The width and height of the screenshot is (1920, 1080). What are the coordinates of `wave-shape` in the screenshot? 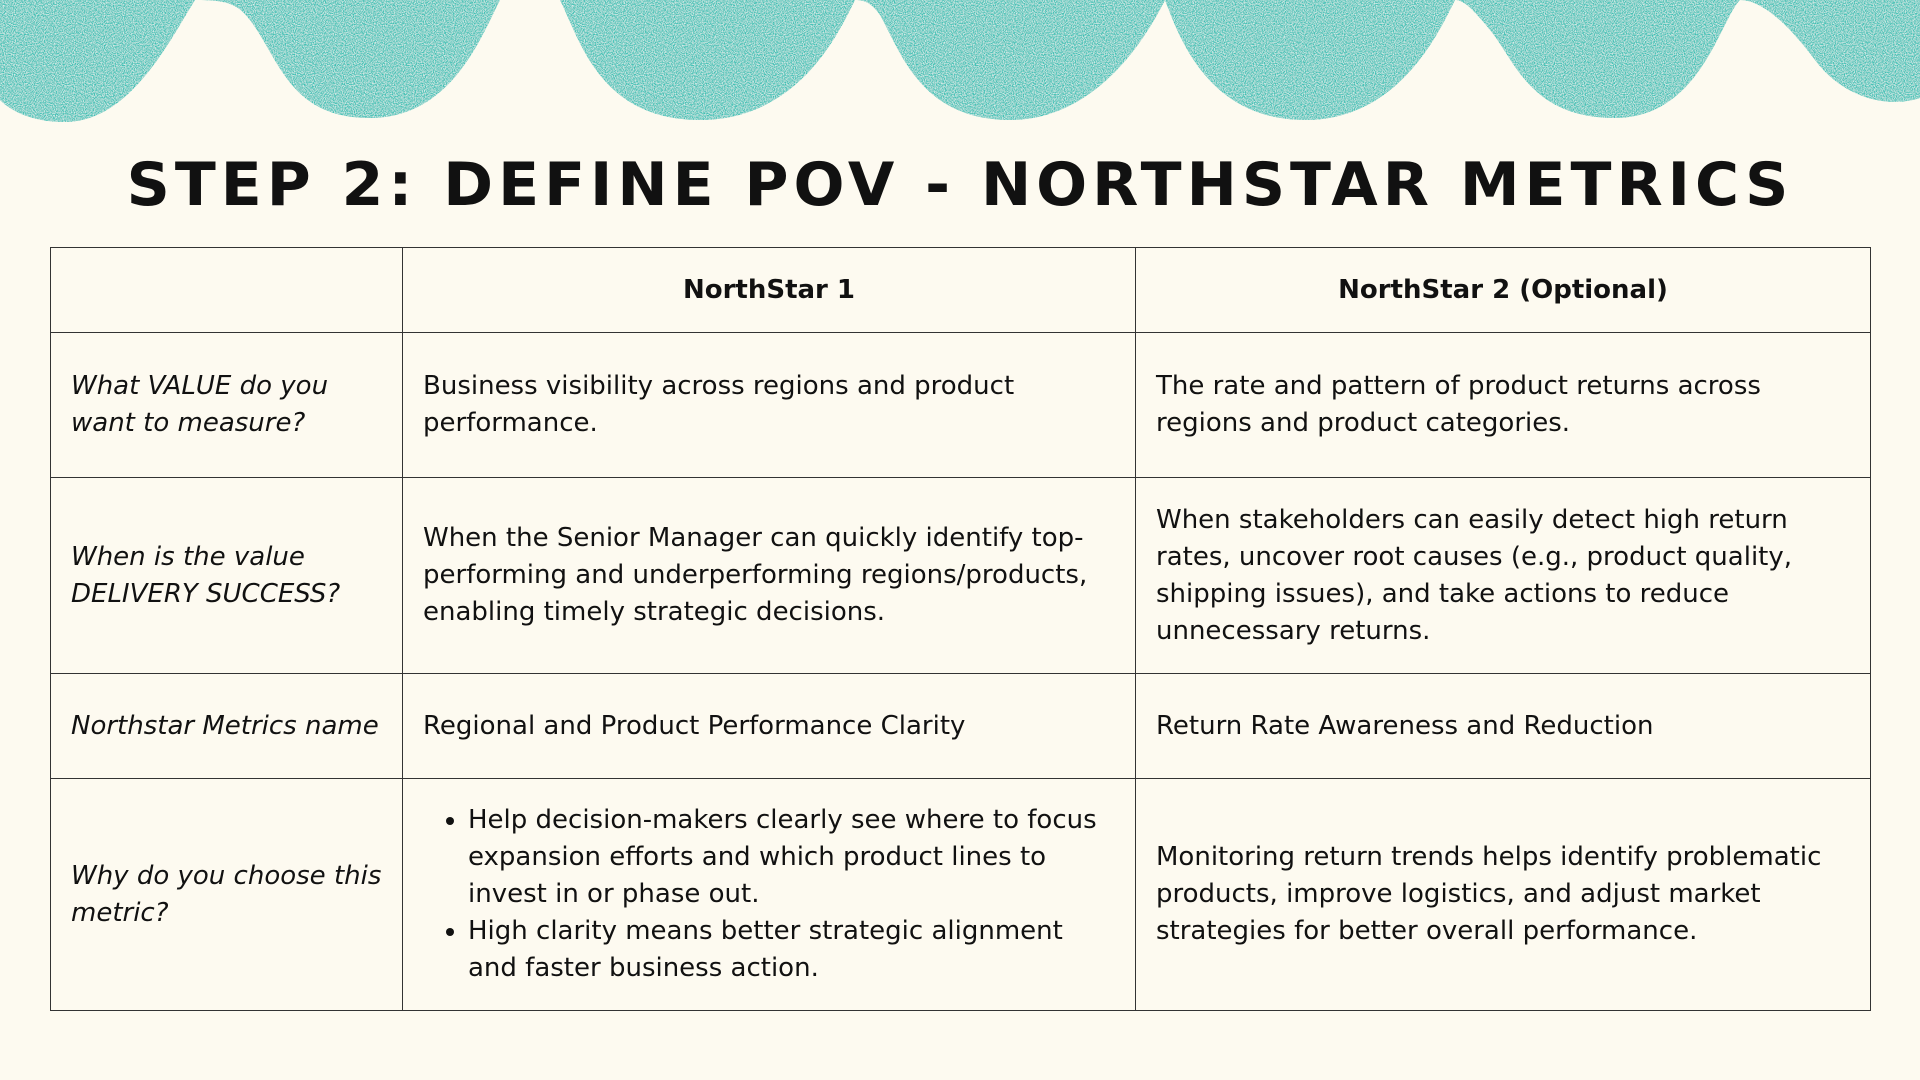 It's located at (960, 61).